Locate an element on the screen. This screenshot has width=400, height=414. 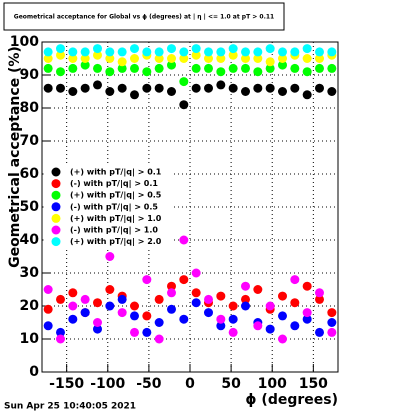
y-tick-label: 70 is located at coordinates (30, 141).